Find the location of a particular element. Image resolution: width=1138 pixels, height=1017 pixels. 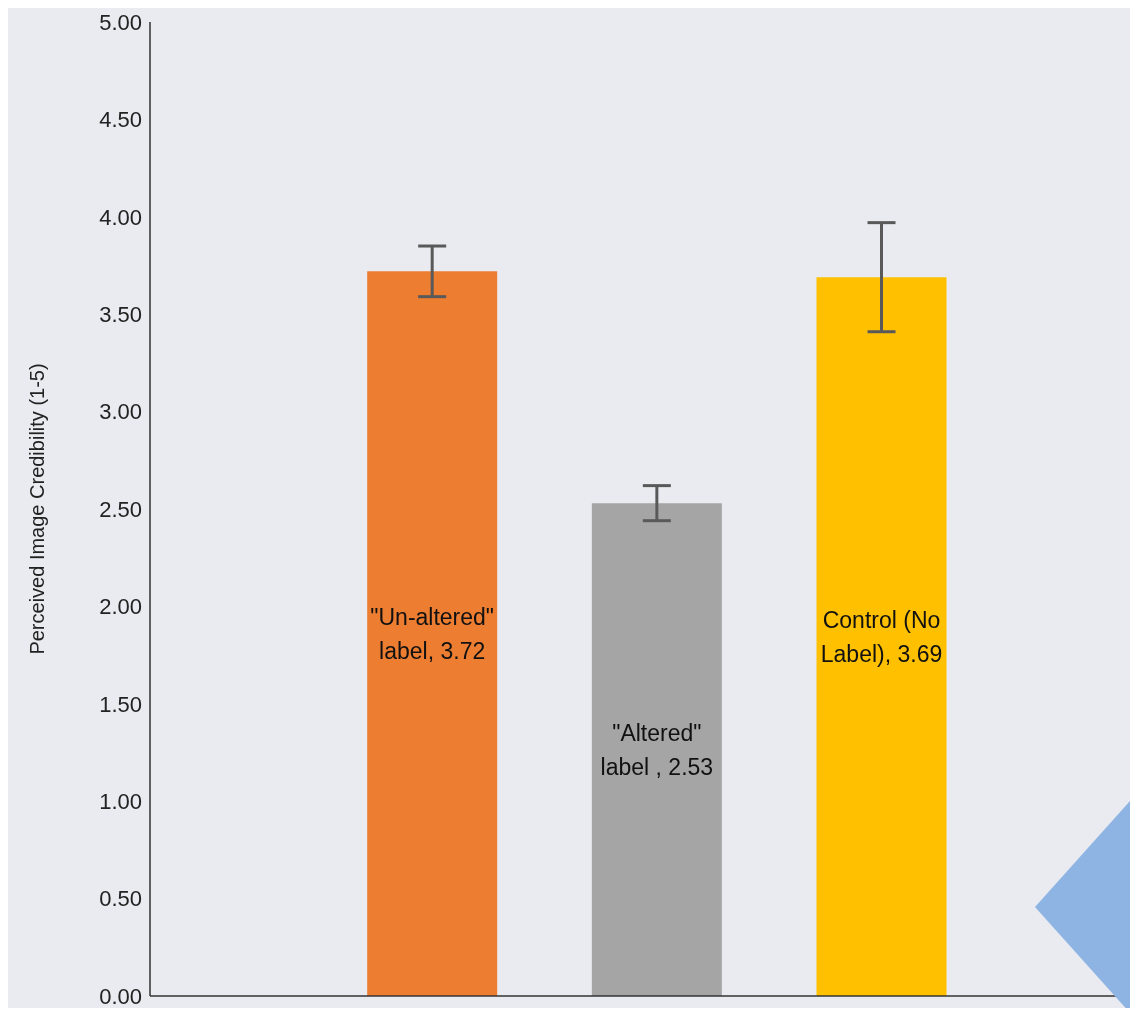

y-tick-label: 3.50 is located at coordinates (120, 315).